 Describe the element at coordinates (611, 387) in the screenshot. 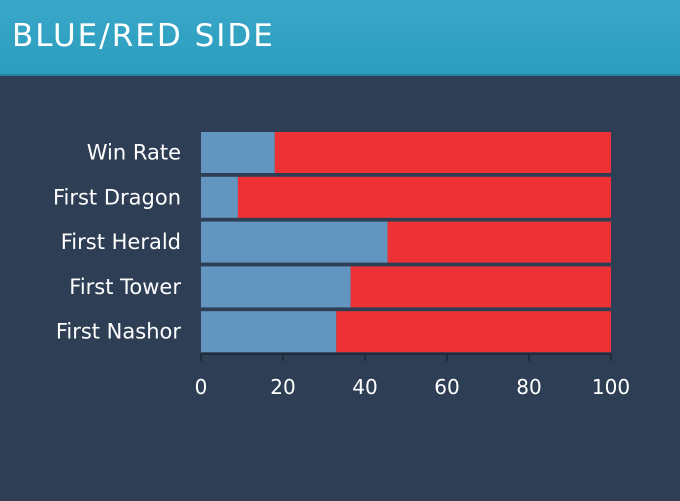

I see `x-tick-label: 100` at that location.